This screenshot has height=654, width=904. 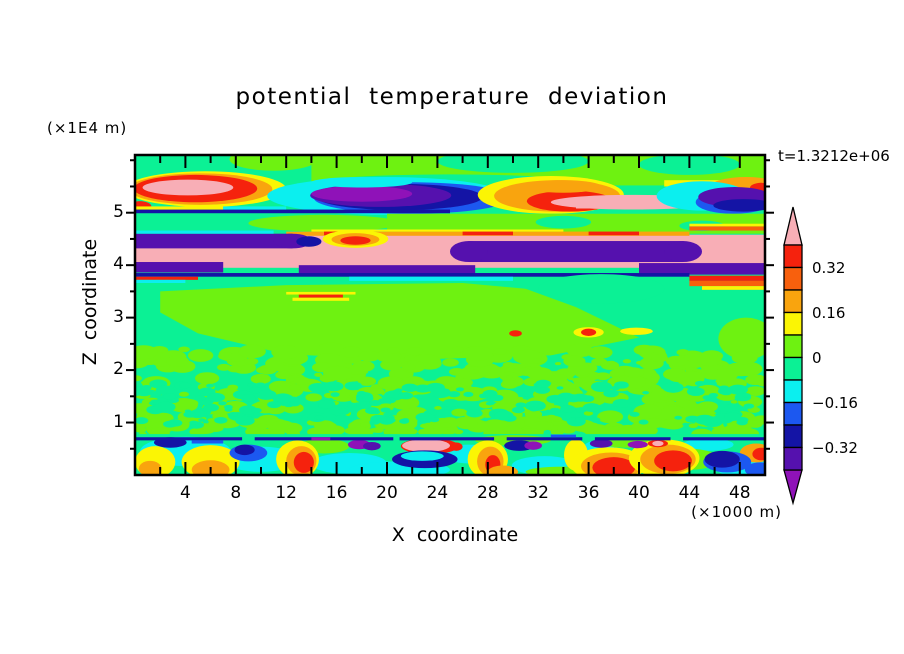 What do you see at coordinates (736, 512) in the screenshot?
I see `x-axis-unit-label: (×1000 m)` at bounding box center [736, 512].